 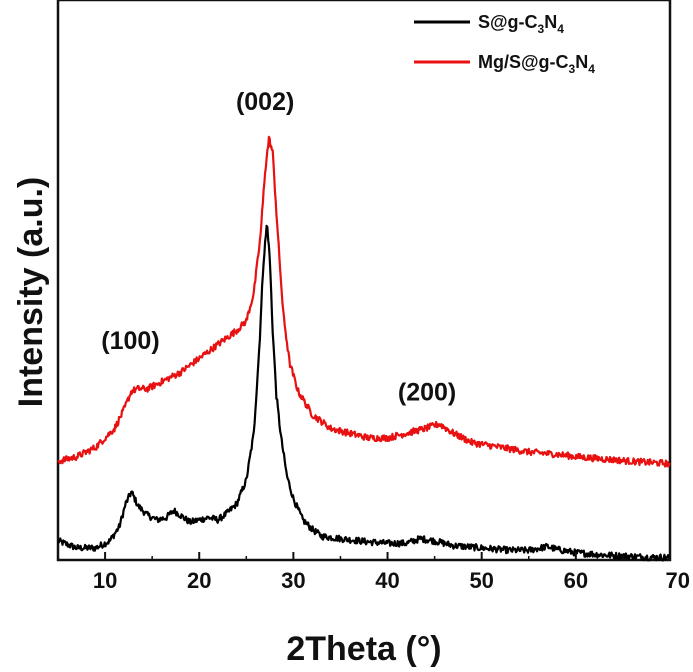 What do you see at coordinates (576, 580) in the screenshot?
I see `x-tick-label: 60` at bounding box center [576, 580].